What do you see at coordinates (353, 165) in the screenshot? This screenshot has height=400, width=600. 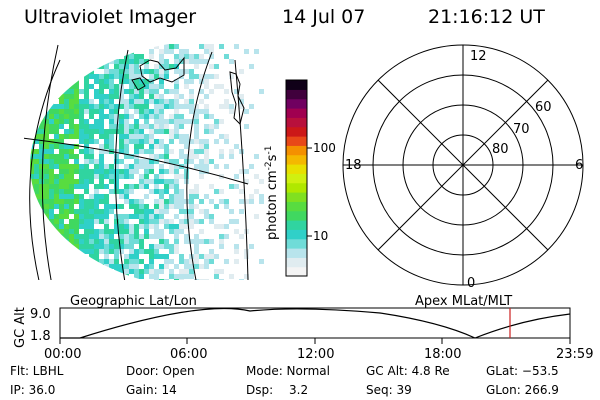 I see `mlt-label-dusk: 18` at bounding box center [353, 165].